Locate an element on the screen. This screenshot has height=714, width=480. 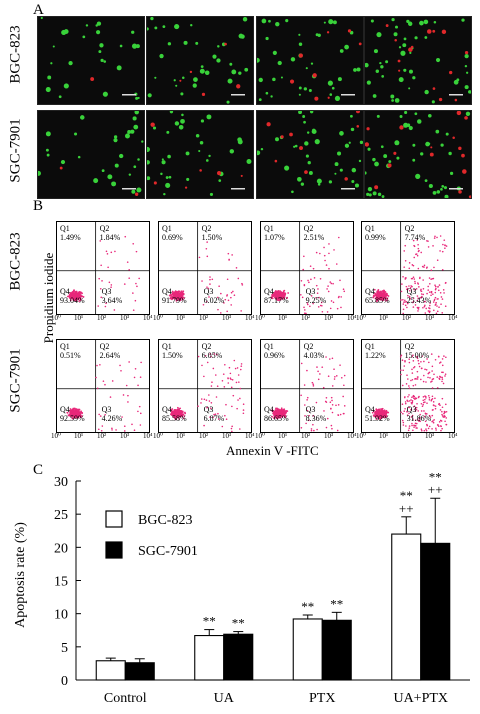
flow-plot-6-x-tick: 10⁴ is located at coordinates (250, 436).